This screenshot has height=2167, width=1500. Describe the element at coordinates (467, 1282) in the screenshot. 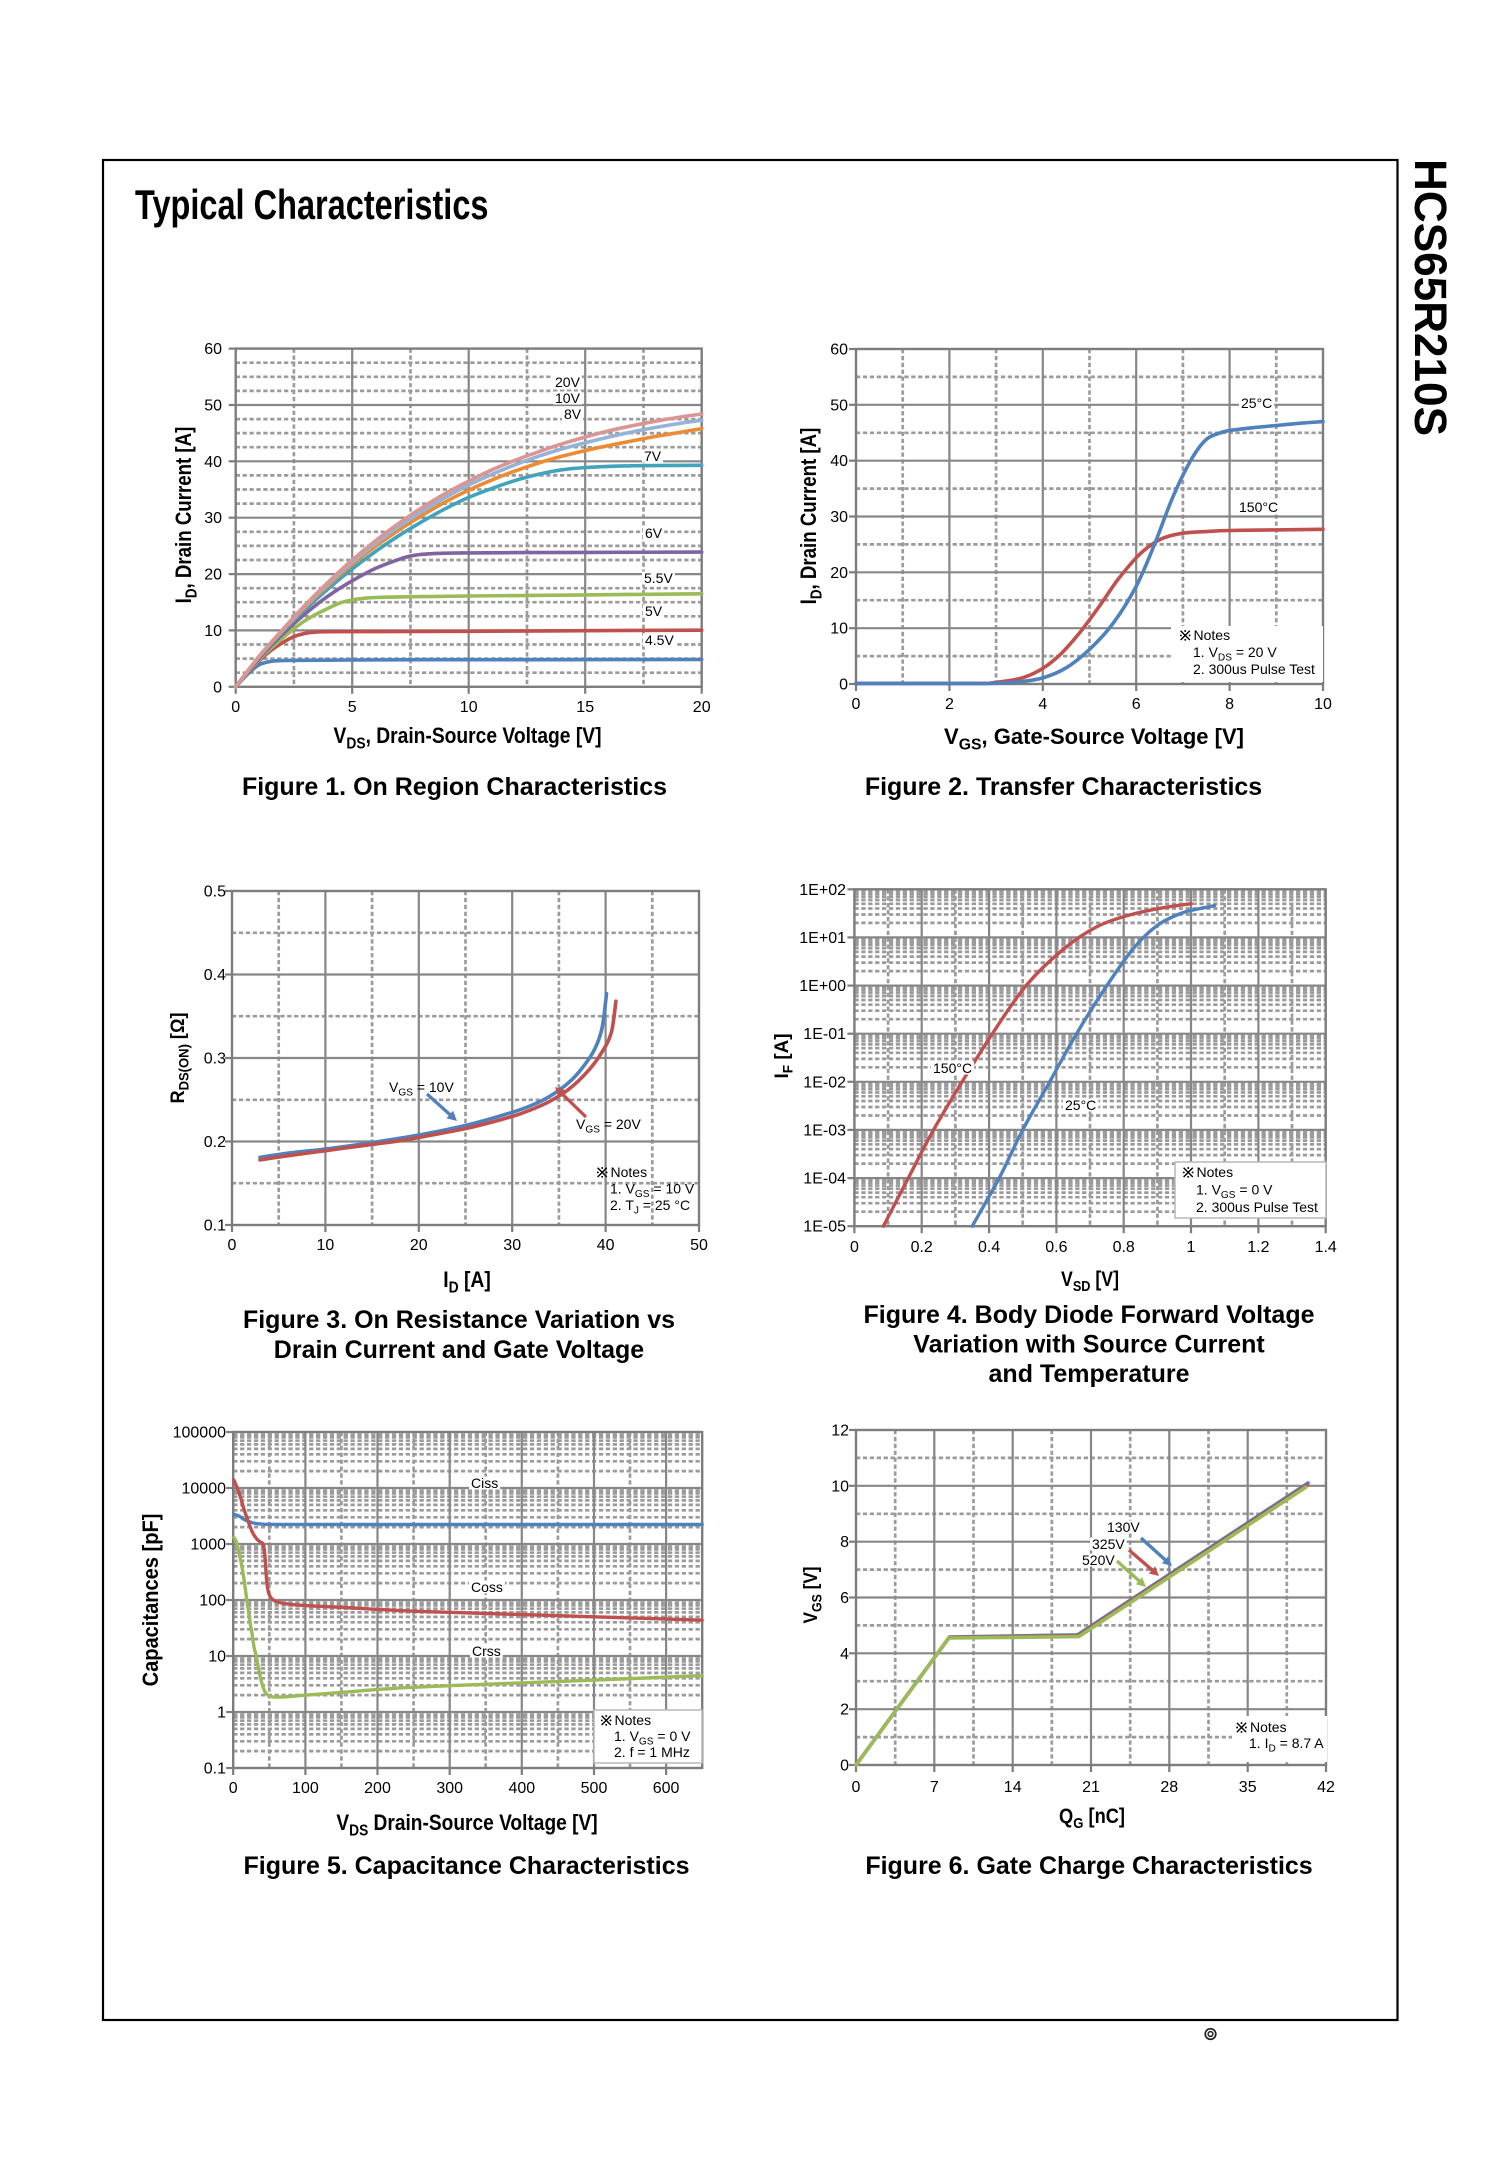

I see `svg-text: ID [A]` at that location.